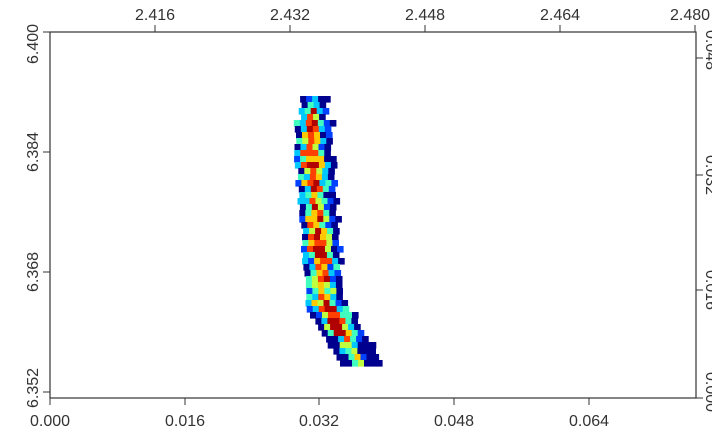 Image resolution: width=712 pixels, height=433 pixels. Describe the element at coordinates (690, 15) in the screenshot. I see `top-tick-label: 2.480` at that location.